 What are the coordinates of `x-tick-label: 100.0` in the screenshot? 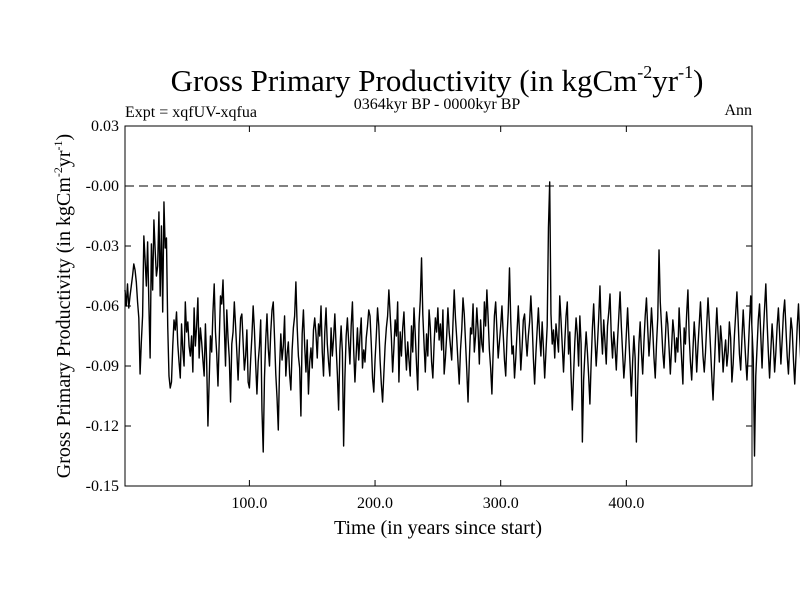 It's located at (249, 503).